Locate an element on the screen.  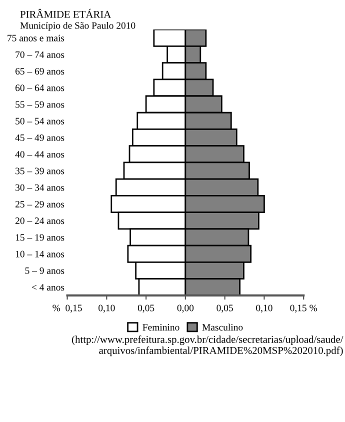
legend-label: Feminino is located at coordinates (161, 327).